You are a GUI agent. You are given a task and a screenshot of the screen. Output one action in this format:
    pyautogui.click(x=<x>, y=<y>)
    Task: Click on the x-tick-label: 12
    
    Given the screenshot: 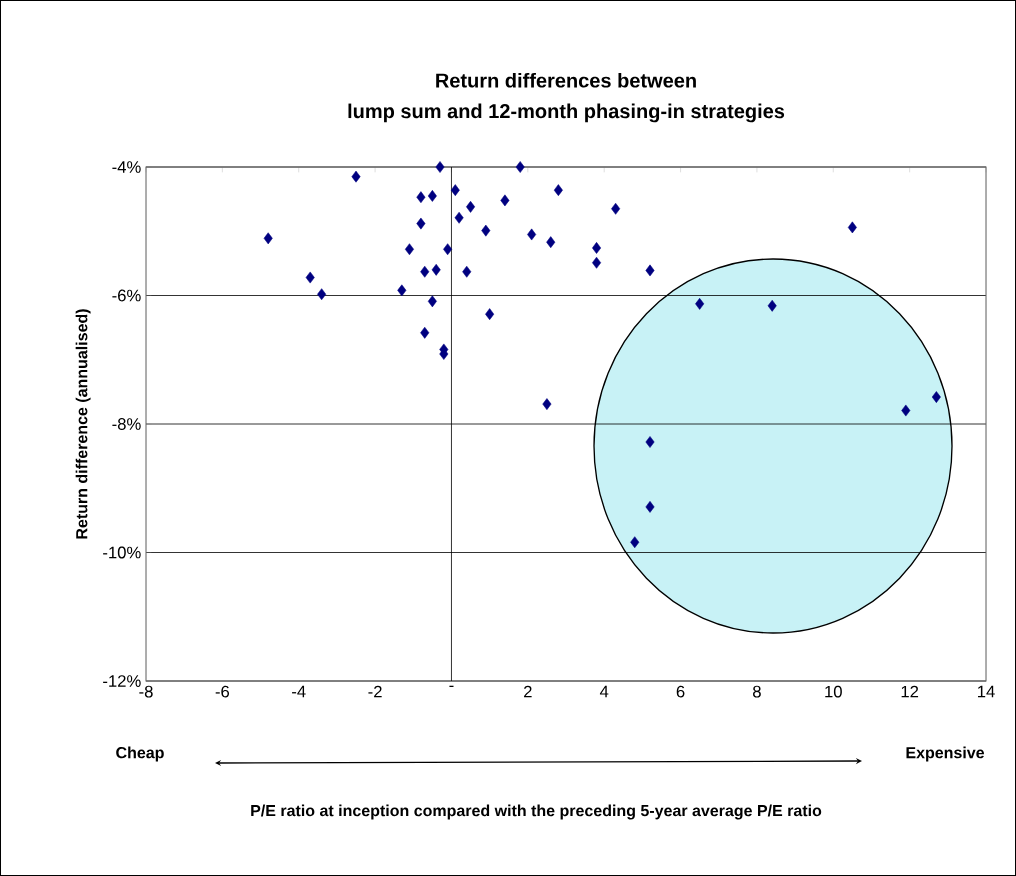 What is the action you would take?
    pyautogui.click(x=910, y=691)
    